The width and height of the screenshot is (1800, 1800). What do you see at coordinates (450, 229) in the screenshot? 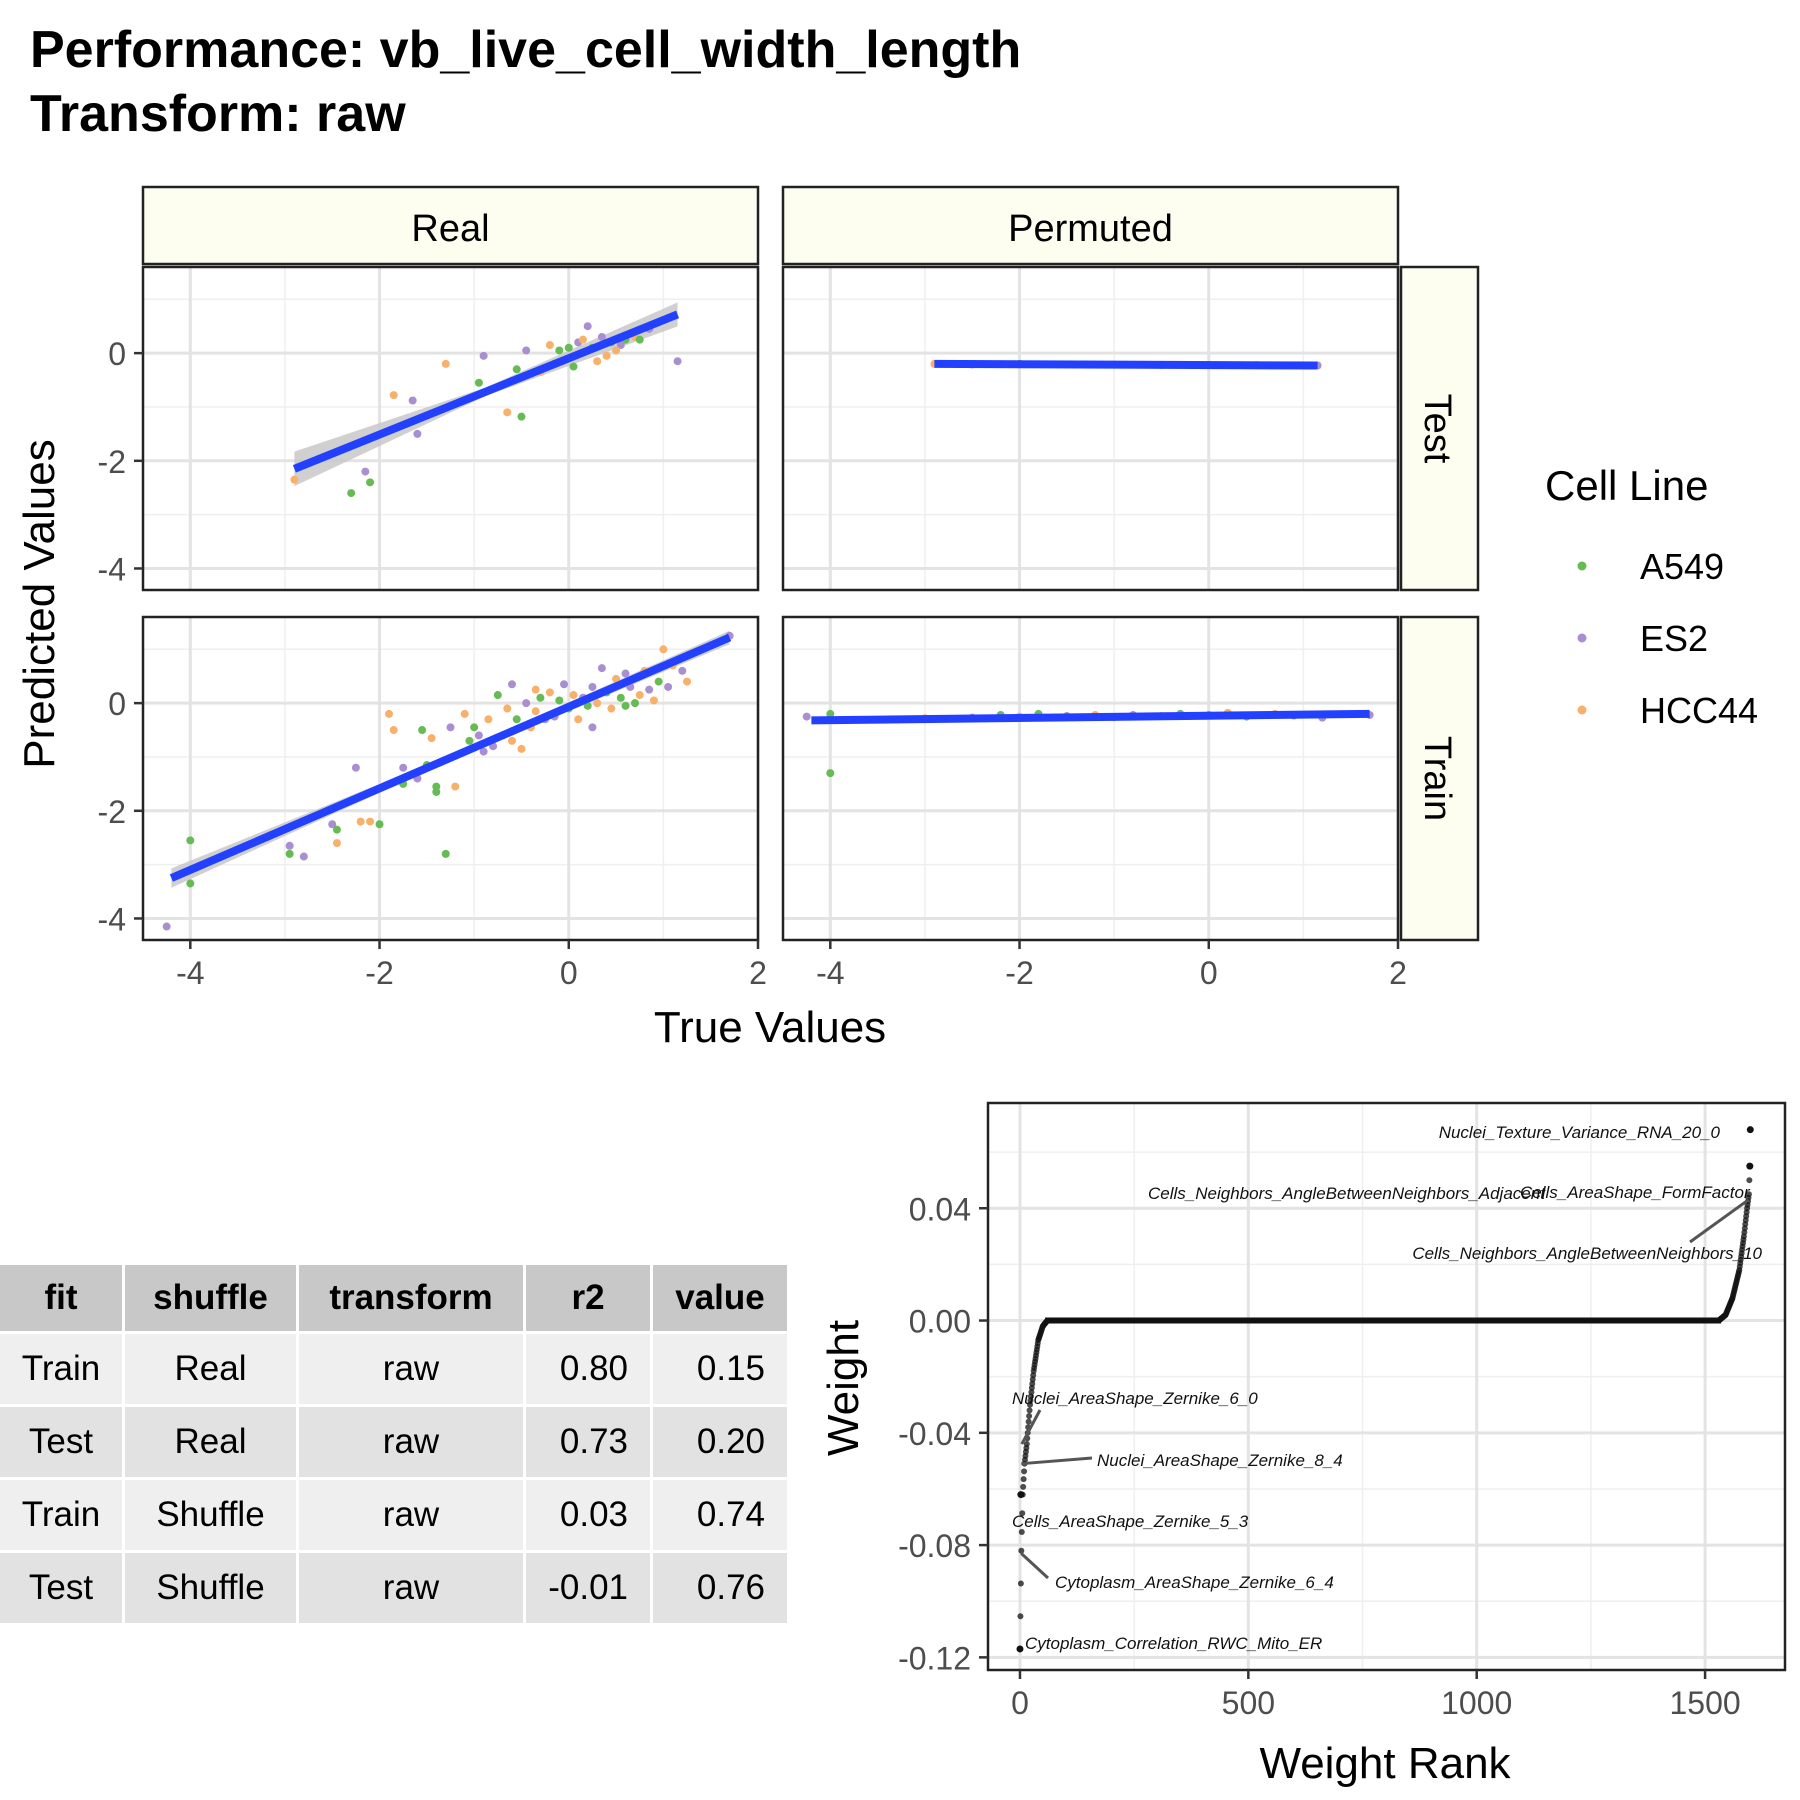
I see `facet-strip-label-real: Real` at bounding box center [450, 229].